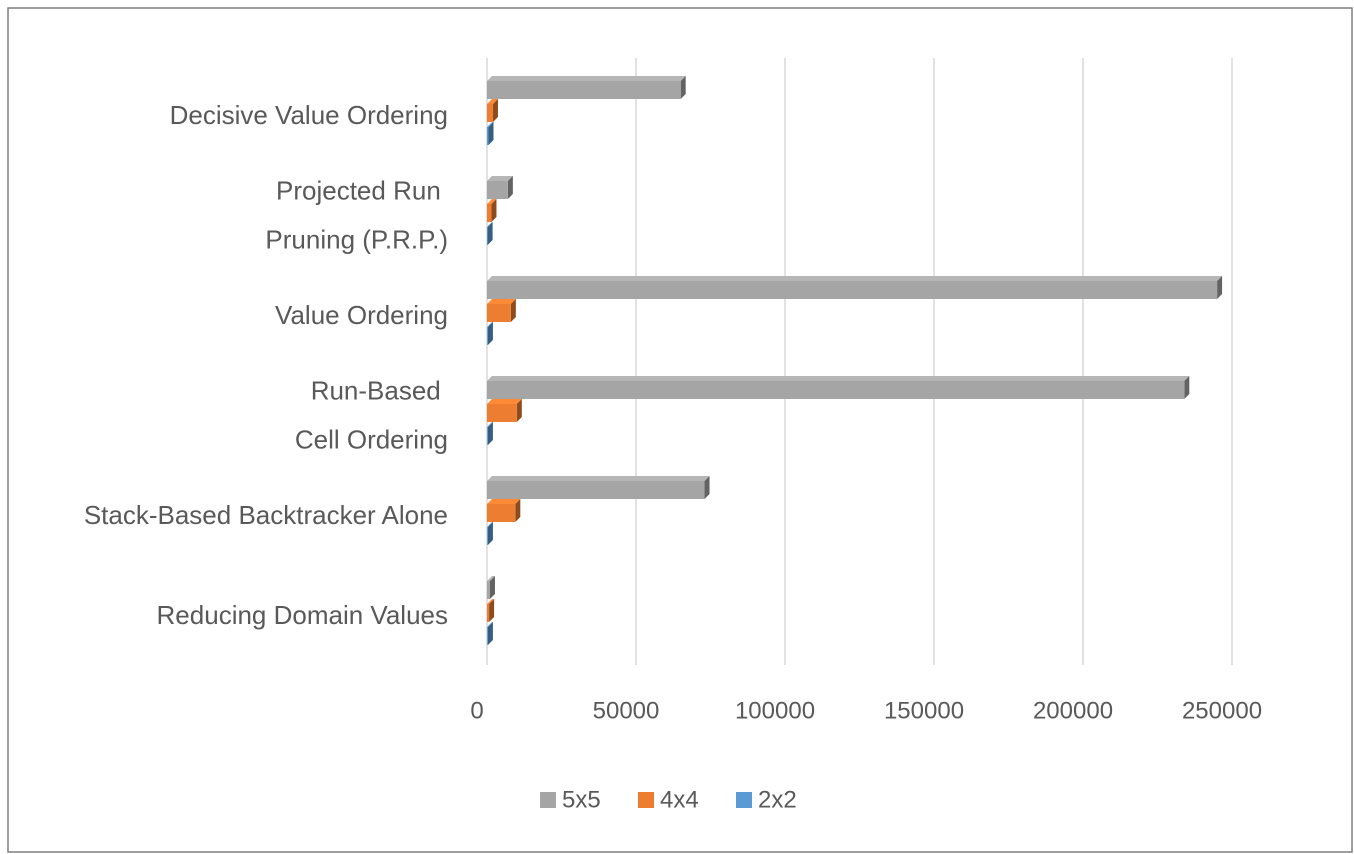 Image resolution: width=1354 pixels, height=854 pixels. Describe the element at coordinates (581, 799) in the screenshot. I see `legend-label: 5x5` at that location.